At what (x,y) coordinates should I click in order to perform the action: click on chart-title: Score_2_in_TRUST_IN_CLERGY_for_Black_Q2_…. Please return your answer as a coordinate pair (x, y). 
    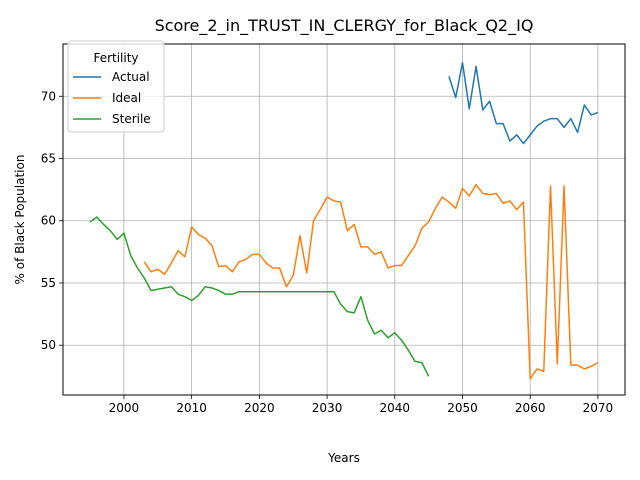
    Looking at the image, I should click on (344, 26).